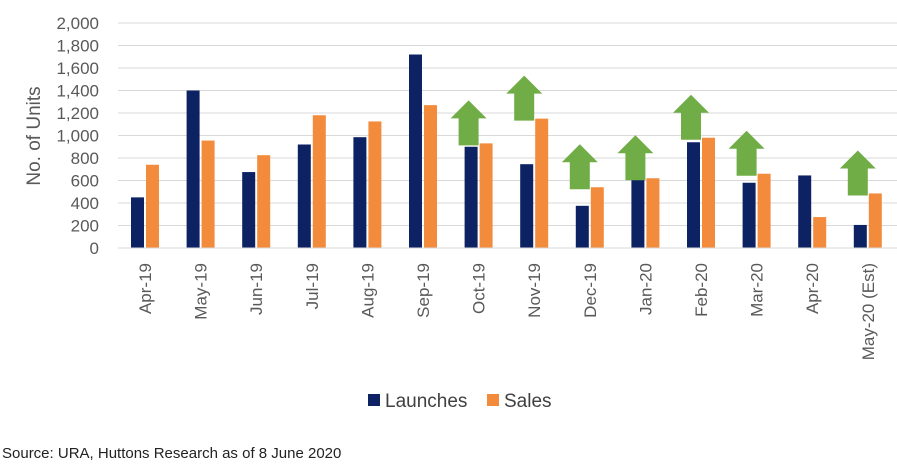  What do you see at coordinates (77, 46) in the screenshot?
I see `y-tick-label: 1,800` at bounding box center [77, 46].